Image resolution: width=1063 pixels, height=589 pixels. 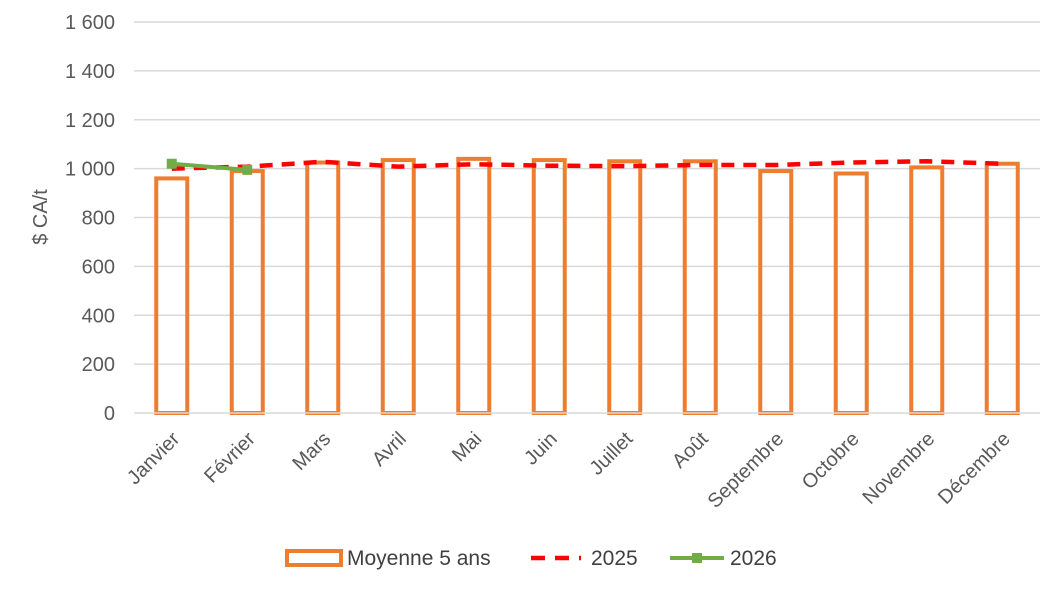 What do you see at coordinates (612, 454) in the screenshot?
I see `x-tick-label: Juillet` at bounding box center [612, 454].